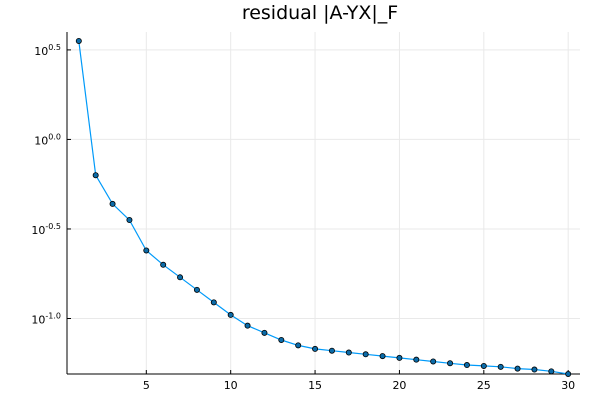 This screenshot has height=400, width=600. What do you see at coordinates (315, 385) in the screenshot?
I see `x-tick-label: 15` at bounding box center [315, 385].